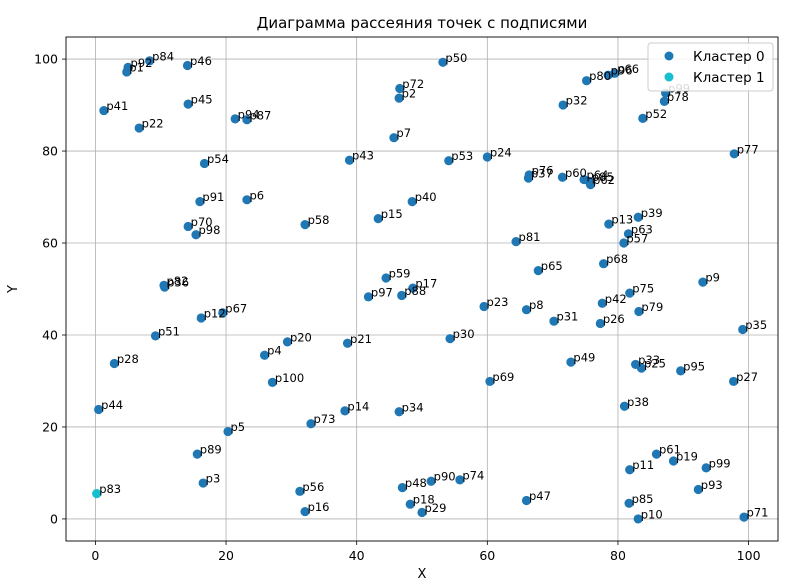 Image resolution: width=787 pixels, height=578 pixels. I want to click on data-label: p16, so click(319, 507).